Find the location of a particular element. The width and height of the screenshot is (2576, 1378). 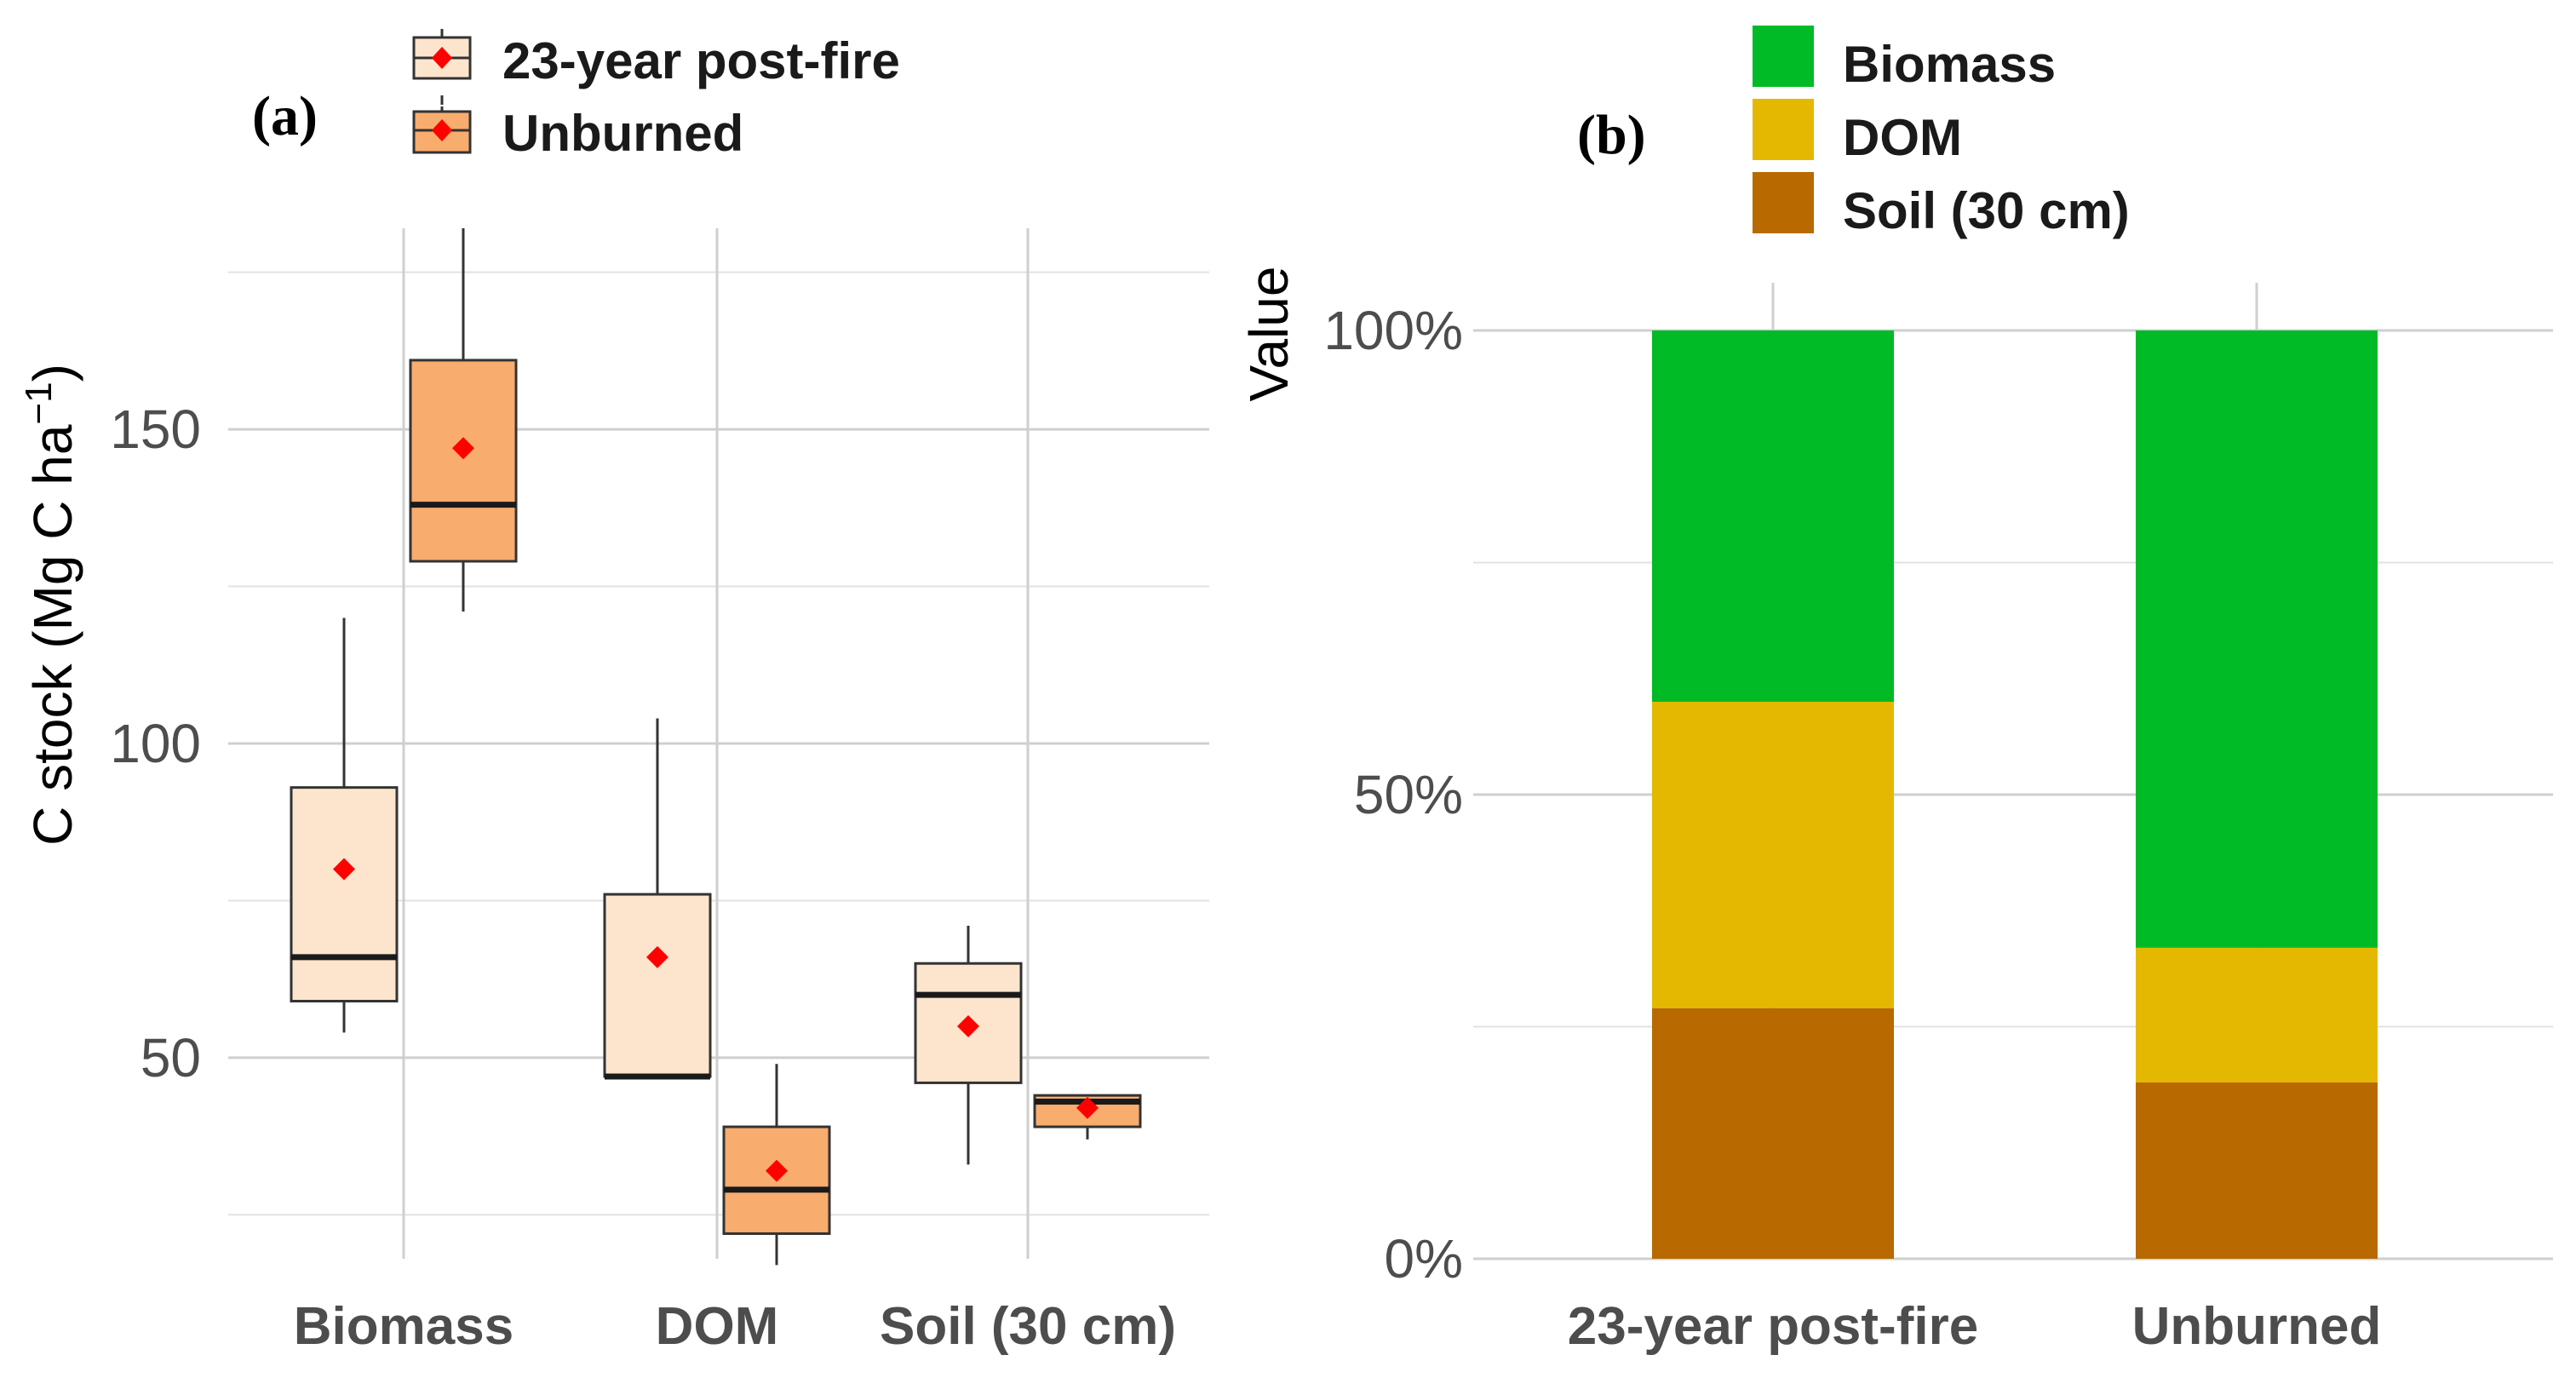

box-unburned-dom is located at coordinates (776, 1165).